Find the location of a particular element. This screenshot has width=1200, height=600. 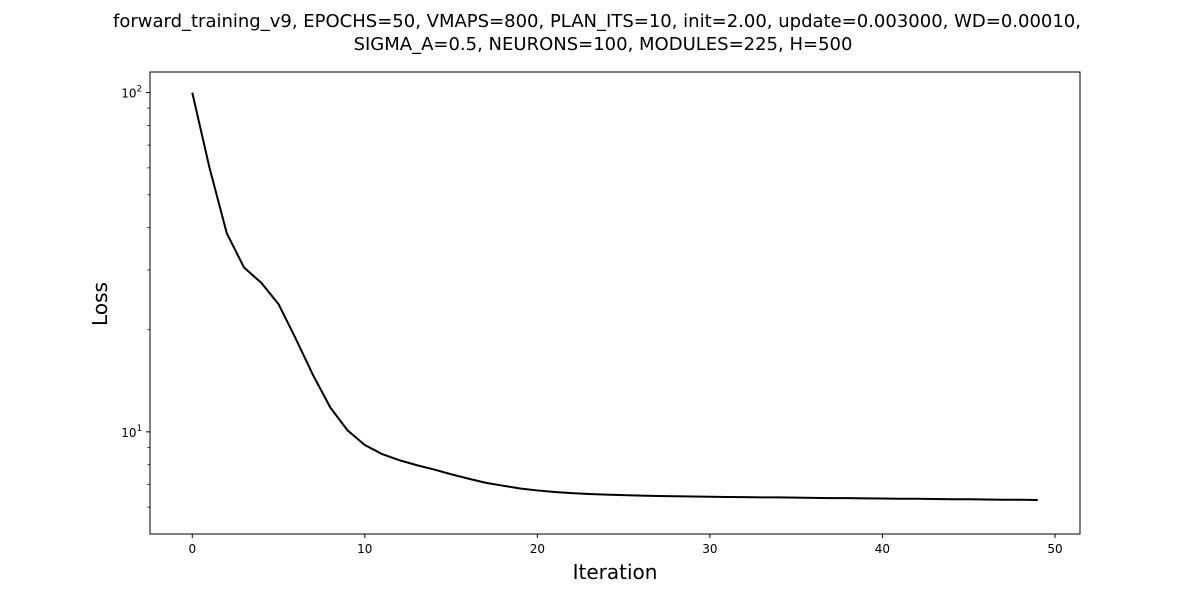

y-tick-label: 10² is located at coordinates (131, 93).